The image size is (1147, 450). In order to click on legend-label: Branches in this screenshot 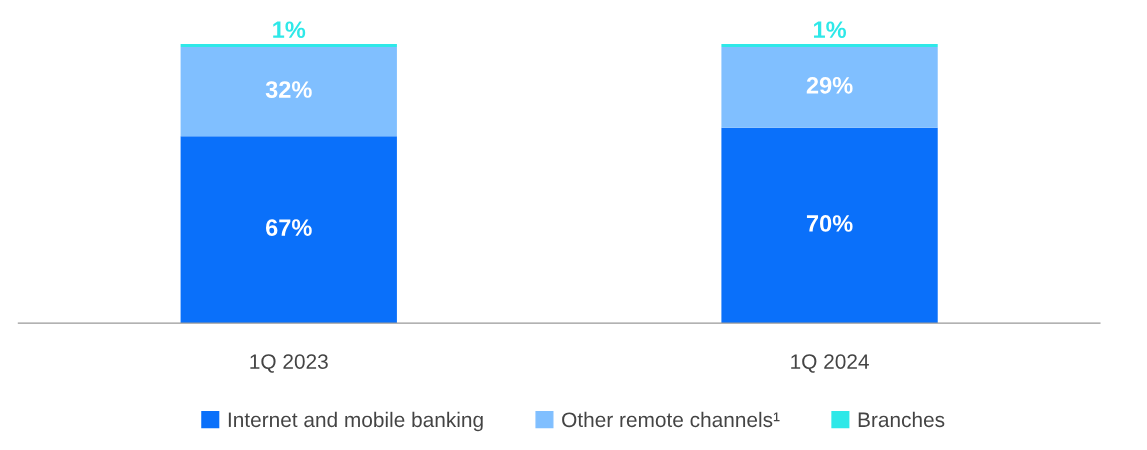, I will do `click(901, 419)`.